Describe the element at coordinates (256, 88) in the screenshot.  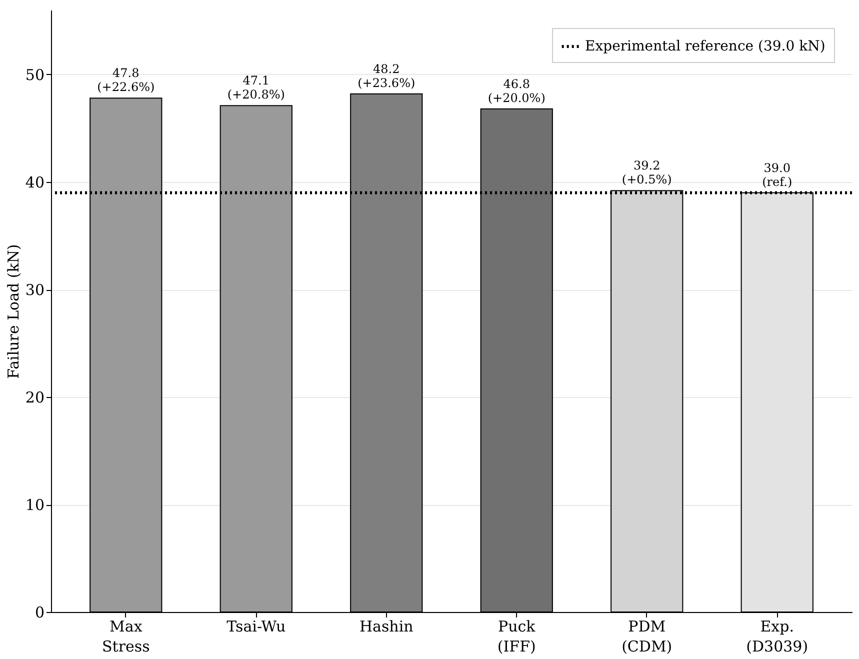
I see `data-label: 47.1 (+20.8%)` at that location.